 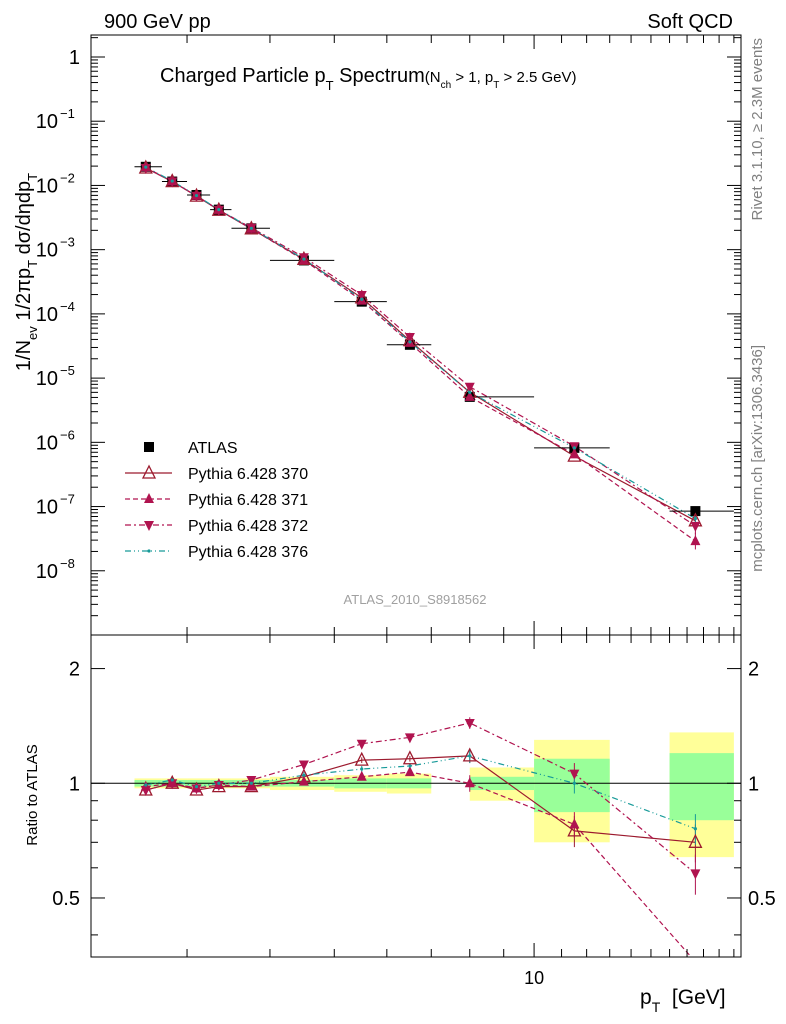 What do you see at coordinates (646, 997) in the screenshot?
I see `xlabel-part-a: p` at bounding box center [646, 997].